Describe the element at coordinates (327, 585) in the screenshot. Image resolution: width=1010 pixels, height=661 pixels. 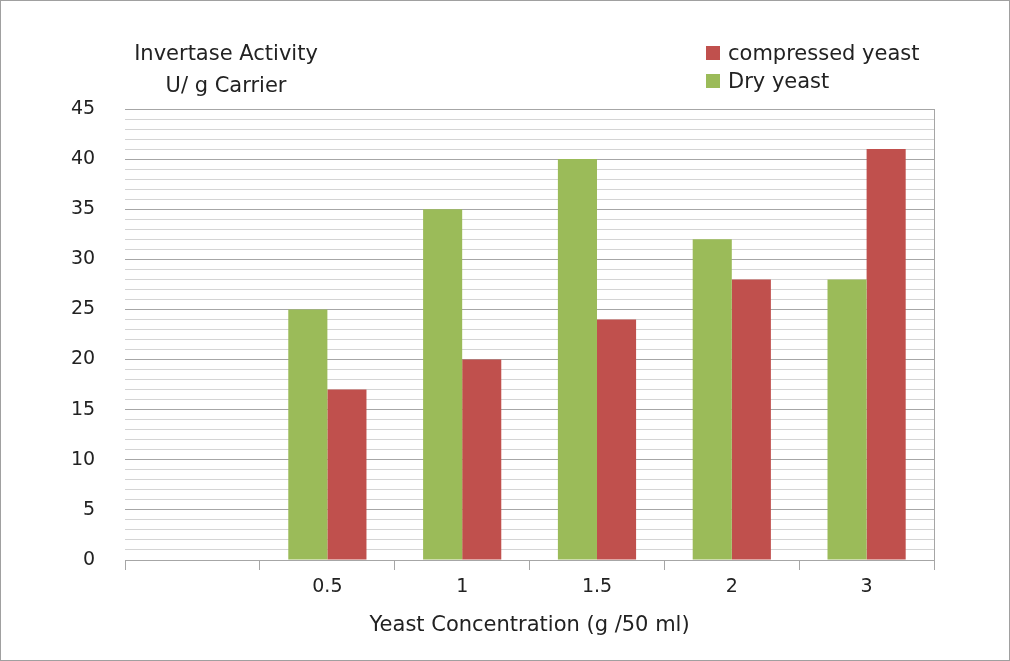
I see `x-tick-label: 0.5` at that location.